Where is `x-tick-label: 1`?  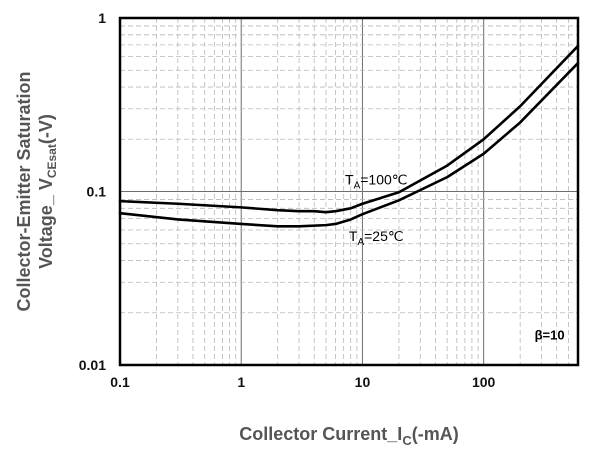 x-tick-label: 1 is located at coordinates (241, 382).